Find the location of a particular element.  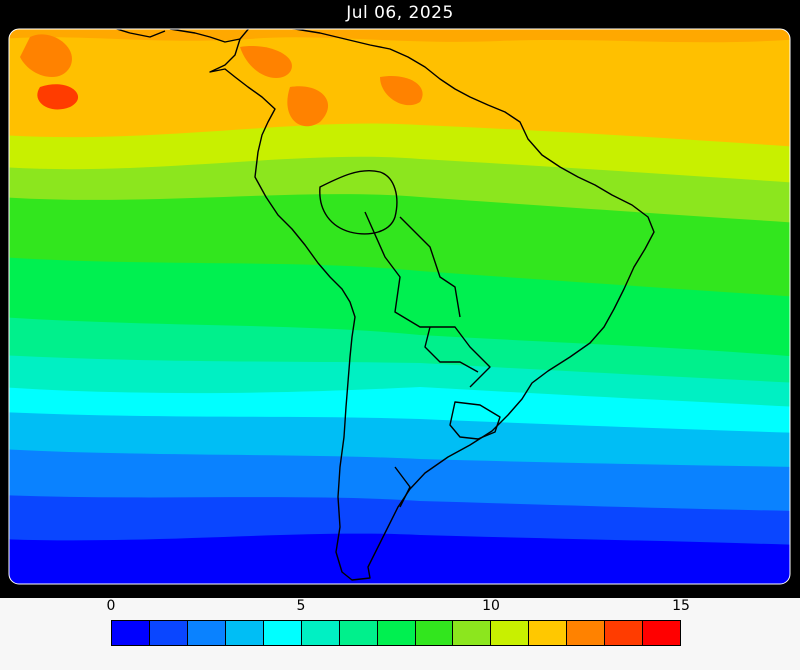

colorbar is located at coordinates (396, 633).